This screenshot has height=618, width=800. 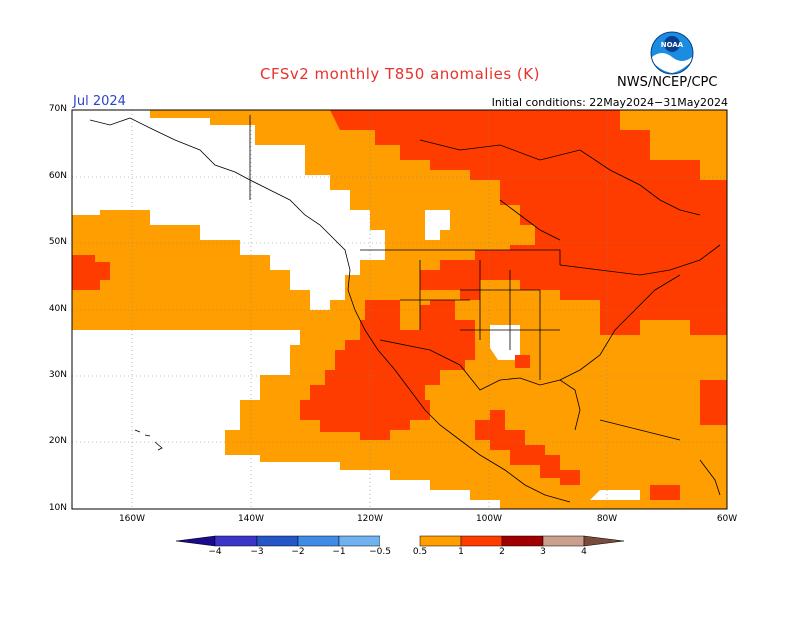 What do you see at coordinates (148, 440) in the screenshot?
I see `hawaii-islands` at bounding box center [148, 440].